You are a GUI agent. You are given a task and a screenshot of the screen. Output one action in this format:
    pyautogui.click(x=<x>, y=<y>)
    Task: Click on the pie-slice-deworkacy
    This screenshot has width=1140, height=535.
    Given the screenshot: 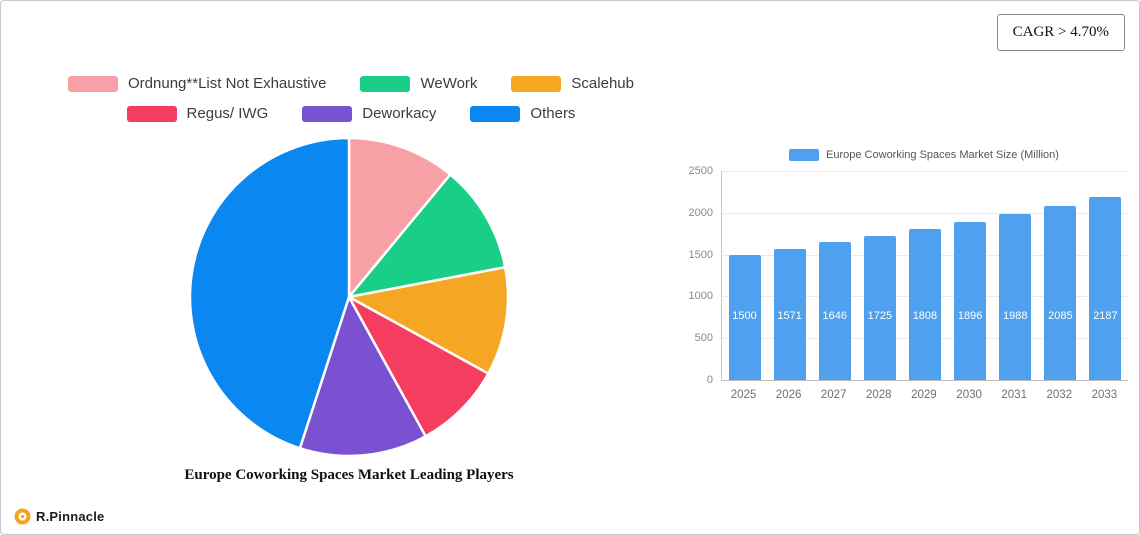 What is the action you would take?
    pyautogui.click(x=362, y=376)
    